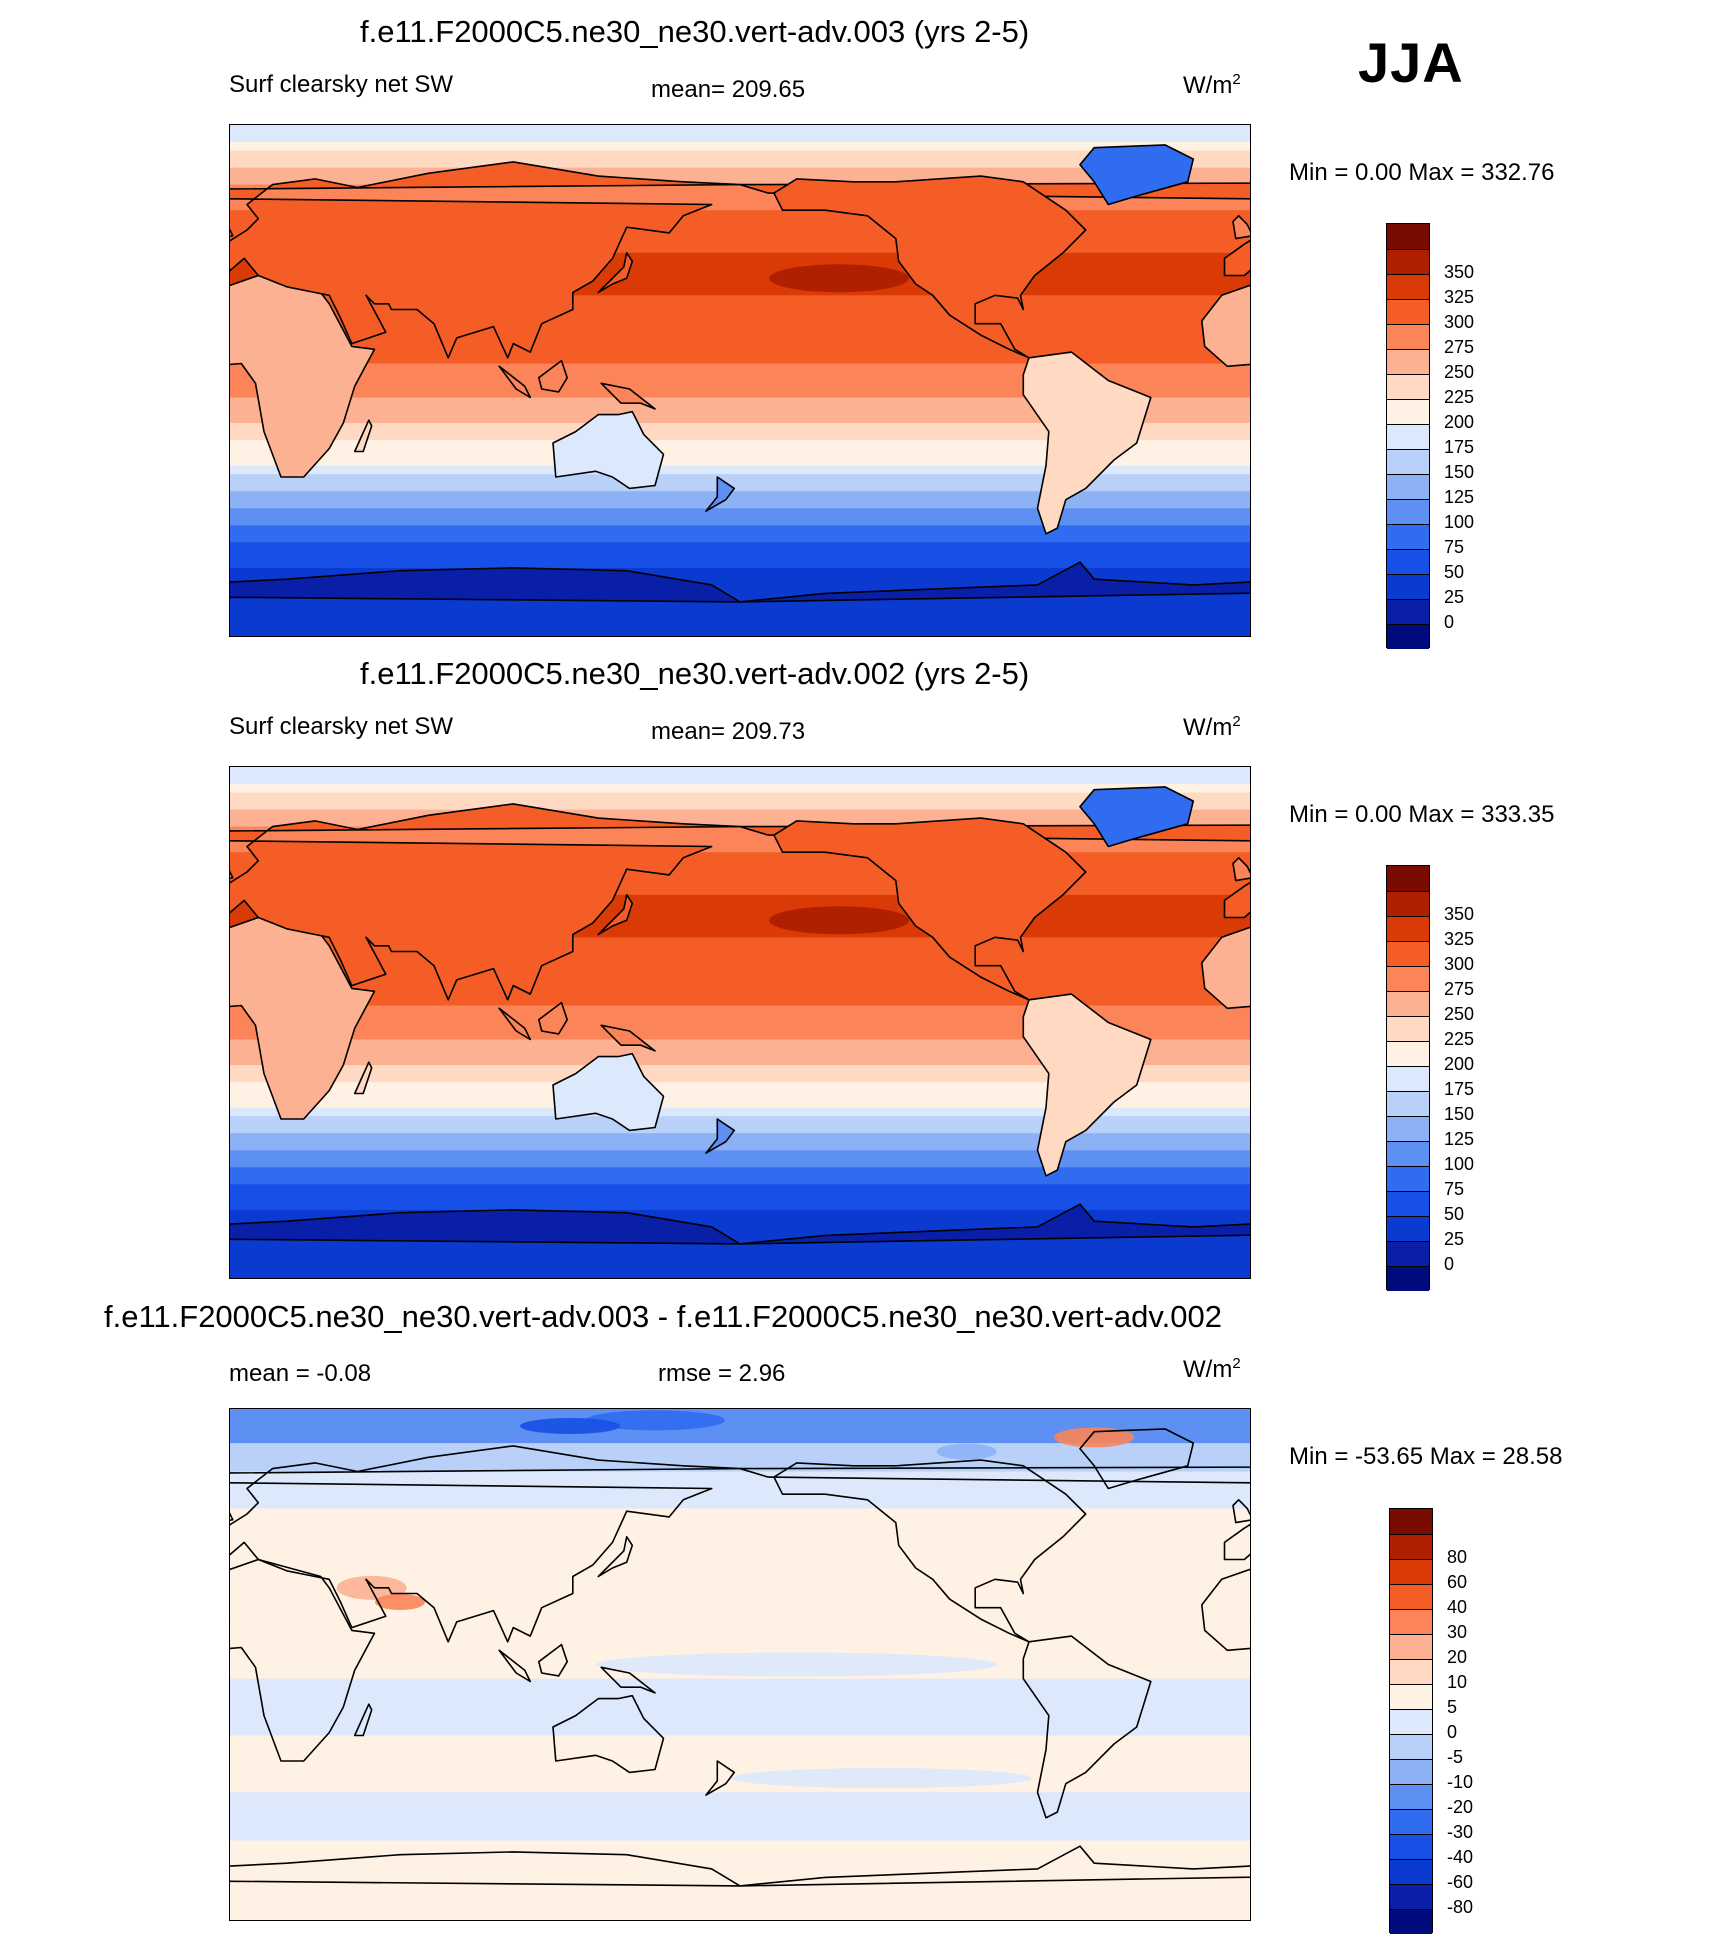  Describe the element at coordinates (1422, 814) in the screenshot. I see `panel-2-minmax: Min = 0.00 Max = 333.35` at that location.